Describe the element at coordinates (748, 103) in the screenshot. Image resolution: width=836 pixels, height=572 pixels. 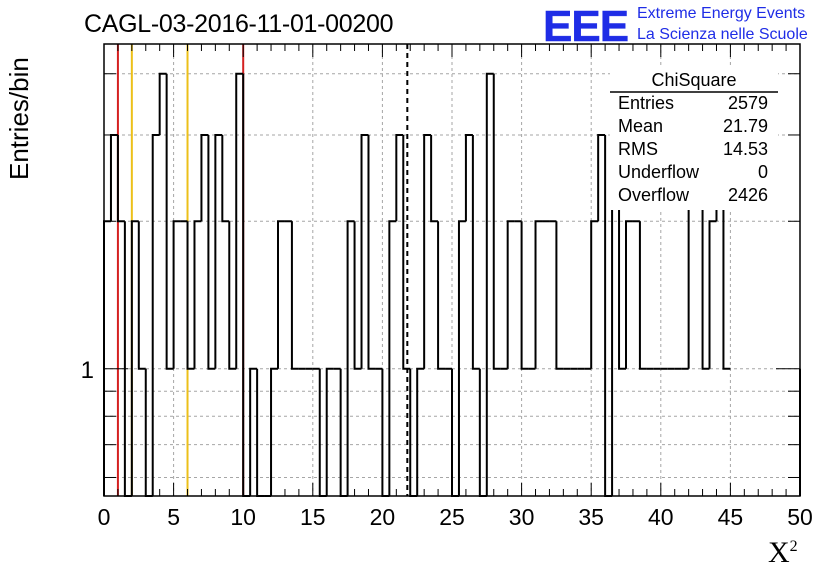
I see `stats-row-value: 2579` at that location.